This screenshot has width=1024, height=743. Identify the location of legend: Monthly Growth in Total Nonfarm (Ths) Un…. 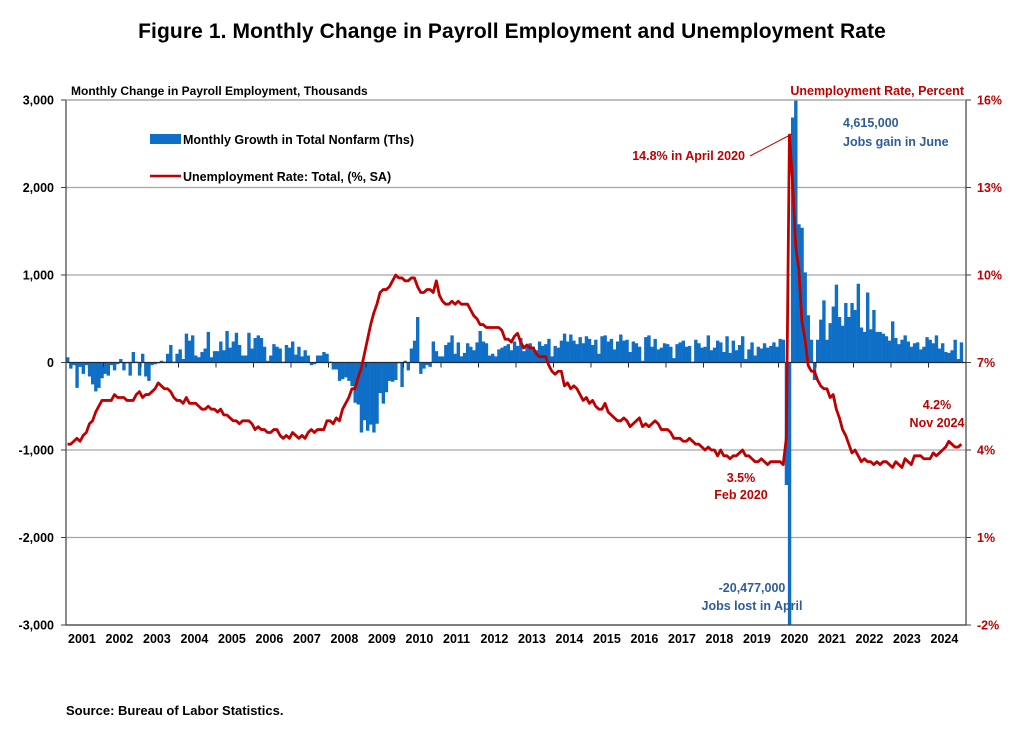
(282, 158).